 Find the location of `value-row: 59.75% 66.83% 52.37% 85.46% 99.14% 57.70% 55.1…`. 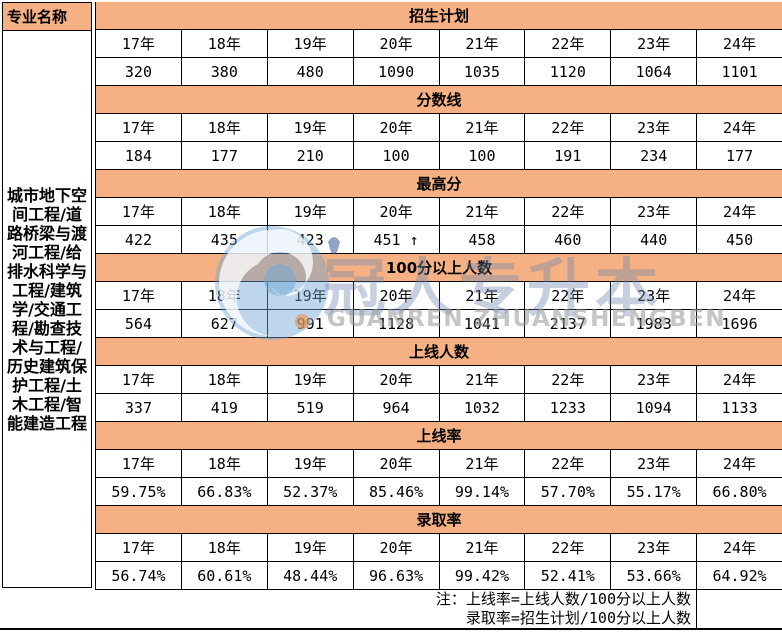

value-row: 59.75% 66.83% 52.37% 85.46% 99.14% 57.70% 55.1… is located at coordinates (438, 492).